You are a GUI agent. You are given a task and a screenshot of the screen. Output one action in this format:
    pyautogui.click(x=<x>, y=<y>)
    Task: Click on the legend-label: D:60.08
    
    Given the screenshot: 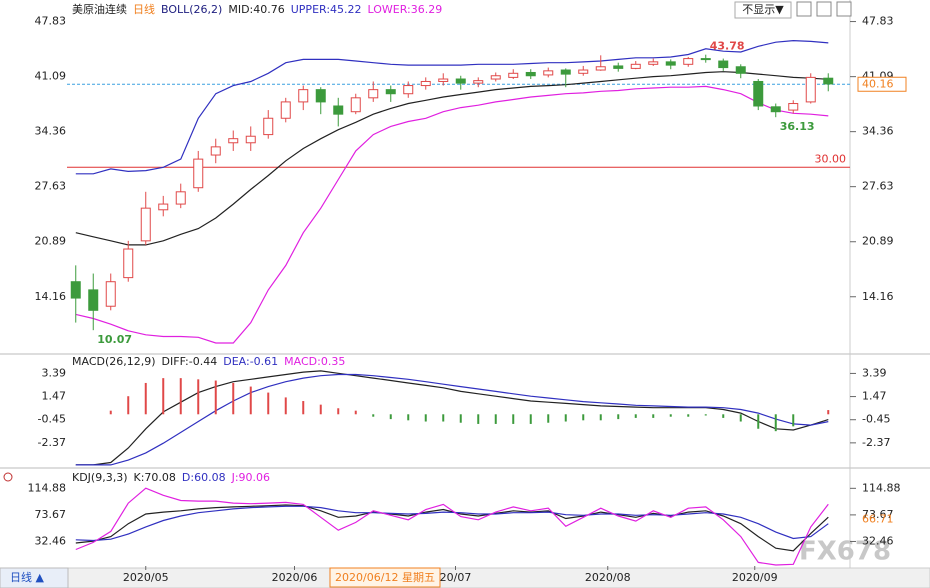 What is the action you would take?
    pyautogui.click(x=204, y=477)
    